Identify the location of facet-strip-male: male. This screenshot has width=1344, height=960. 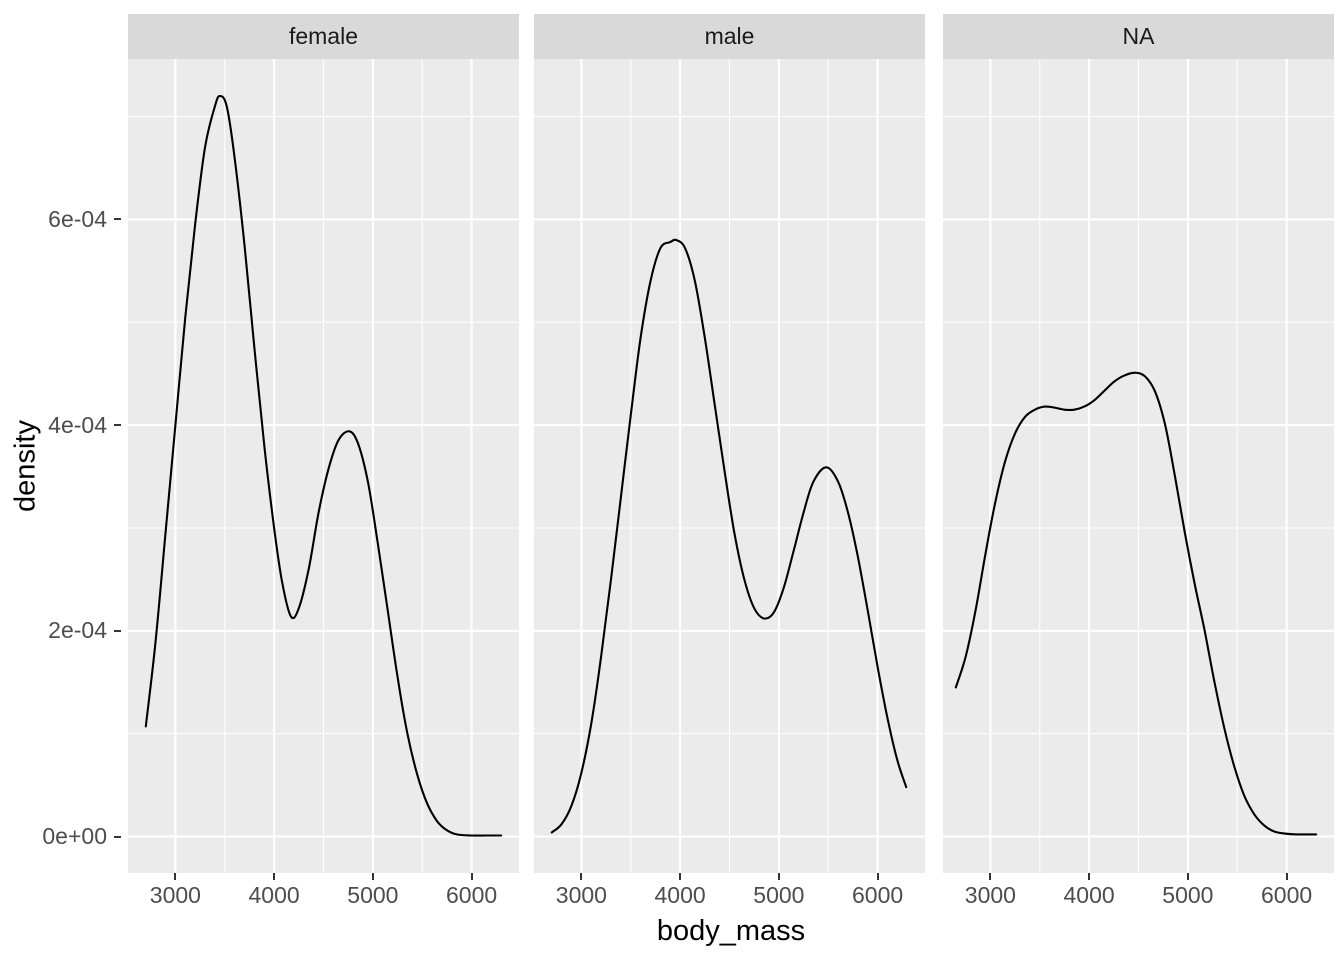
(729, 36).